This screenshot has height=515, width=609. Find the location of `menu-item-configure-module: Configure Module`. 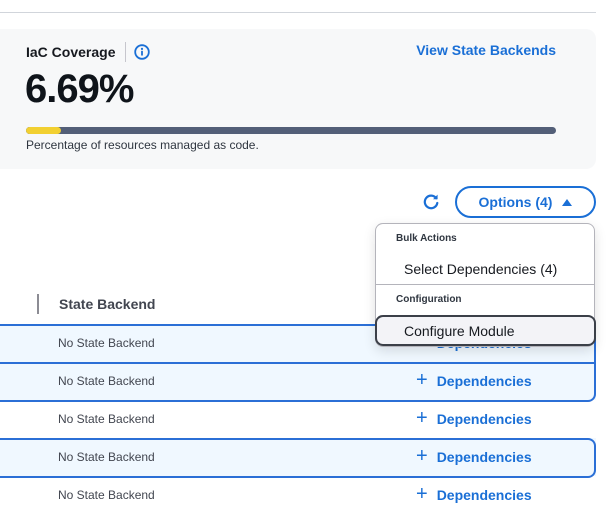

menu-item-configure-module: Configure Module is located at coordinates (485, 330).